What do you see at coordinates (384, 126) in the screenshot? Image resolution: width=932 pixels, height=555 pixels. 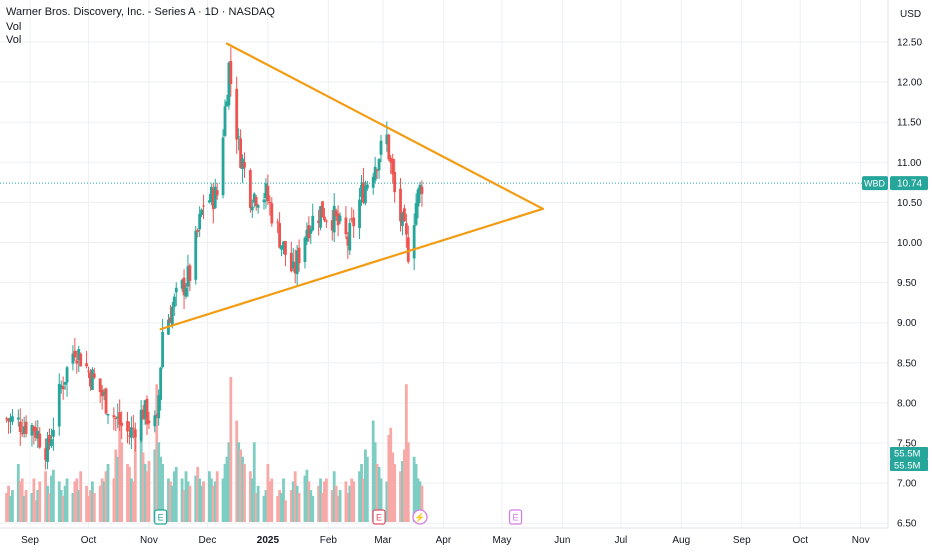 I see `trendline-upper` at bounding box center [384, 126].